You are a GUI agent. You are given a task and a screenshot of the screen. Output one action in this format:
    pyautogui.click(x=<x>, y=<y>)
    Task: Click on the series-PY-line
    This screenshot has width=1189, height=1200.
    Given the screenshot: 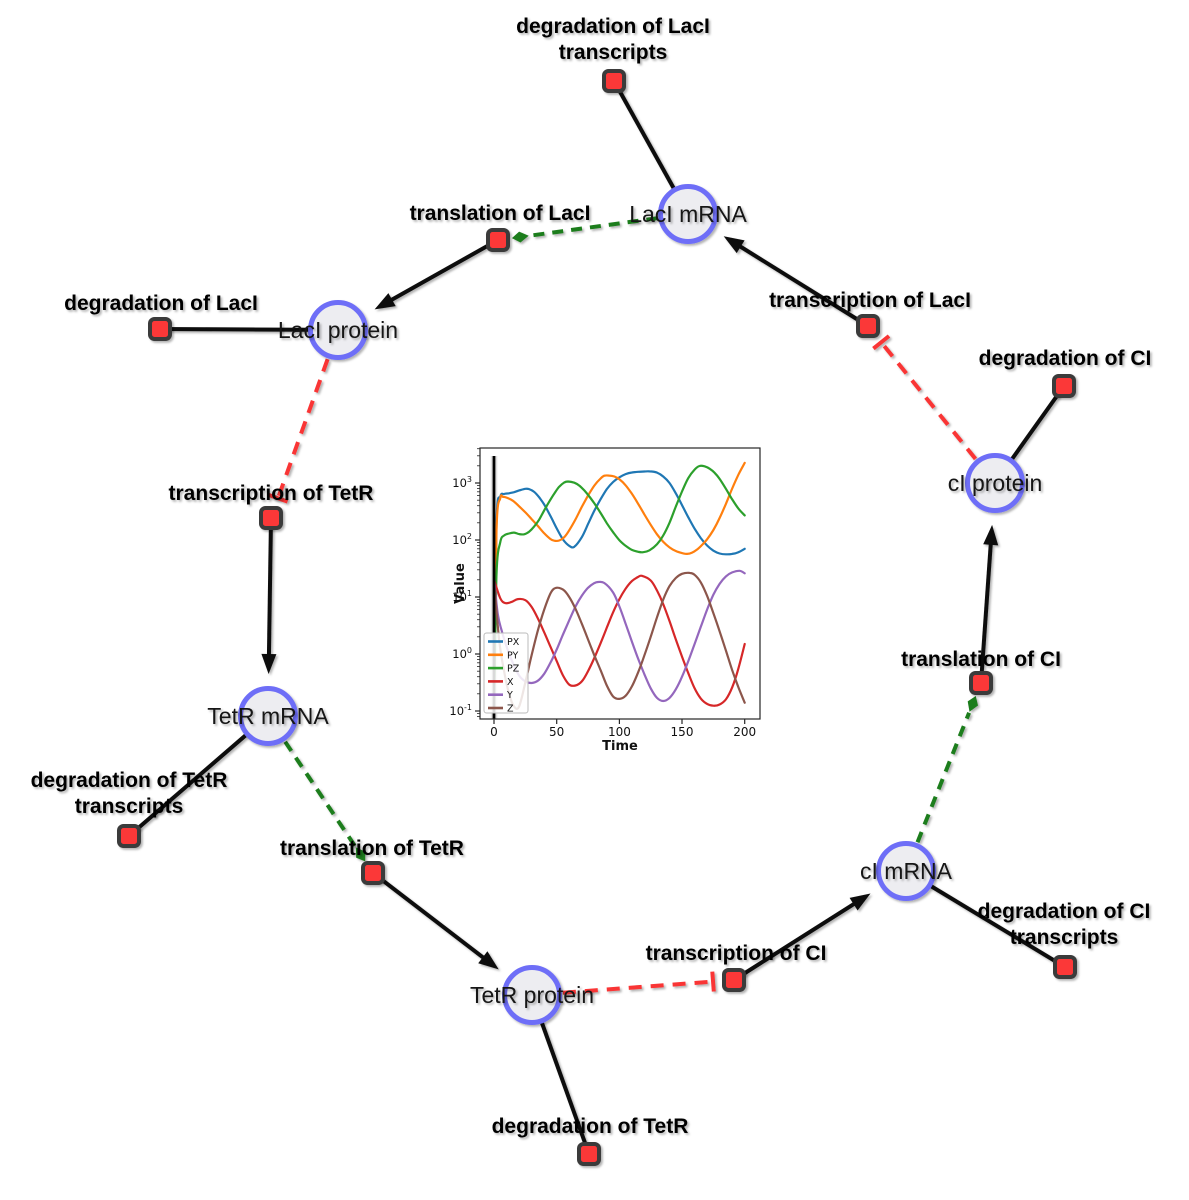 What is the action you would take?
    pyautogui.click(x=619, y=587)
    